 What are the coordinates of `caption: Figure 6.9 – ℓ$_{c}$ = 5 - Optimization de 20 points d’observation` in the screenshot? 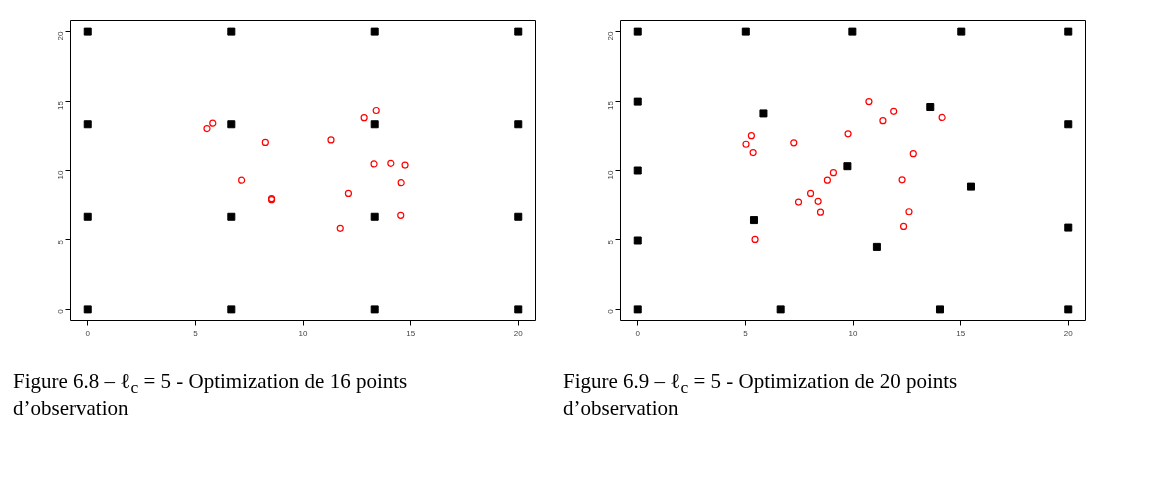 It's located at (761, 395).